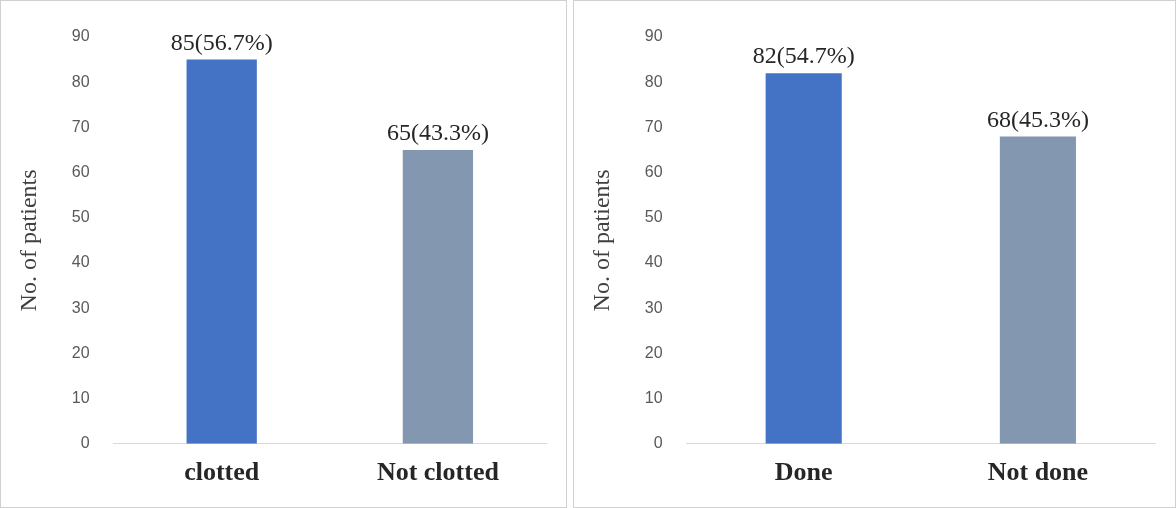  What do you see at coordinates (803, 472) in the screenshot?
I see `x-tick-label: Done` at bounding box center [803, 472].